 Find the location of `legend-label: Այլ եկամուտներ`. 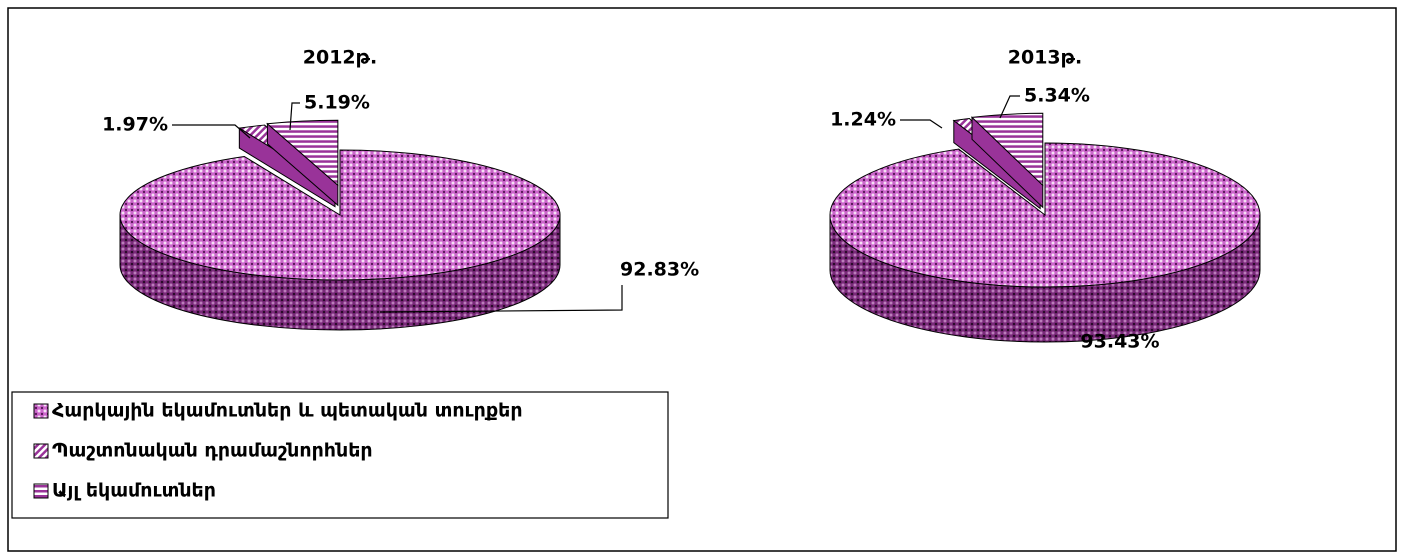

legend-label: Այլ եկամուտներ is located at coordinates (134, 491).